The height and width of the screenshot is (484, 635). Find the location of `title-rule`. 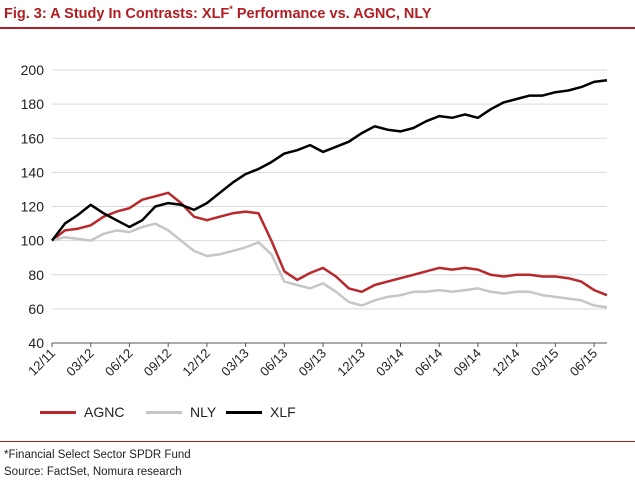

title-rule is located at coordinates (317, 28).